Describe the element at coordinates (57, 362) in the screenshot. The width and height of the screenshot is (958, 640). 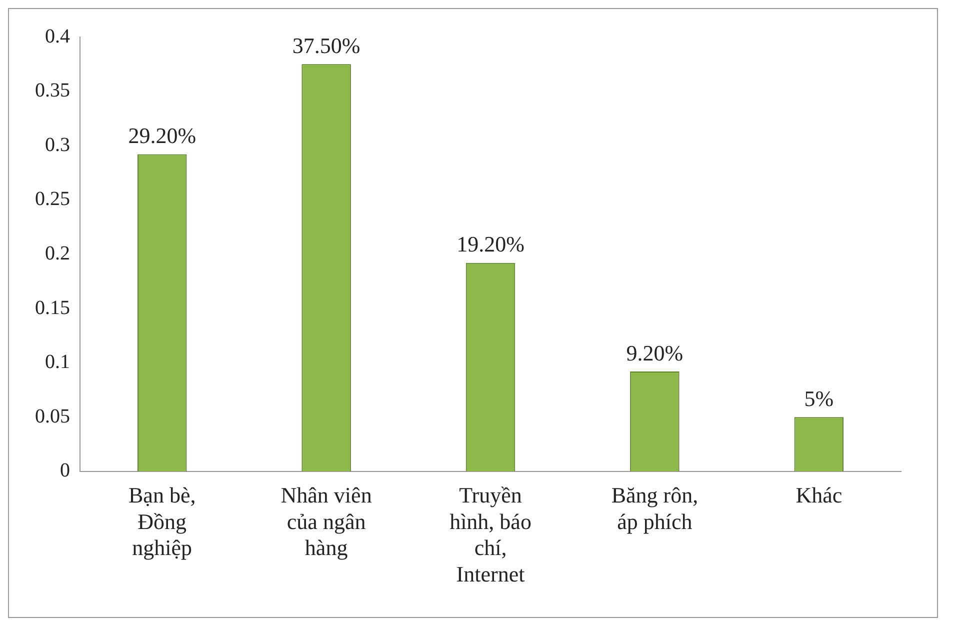
I see `y-tick-label: 0.1` at that location.